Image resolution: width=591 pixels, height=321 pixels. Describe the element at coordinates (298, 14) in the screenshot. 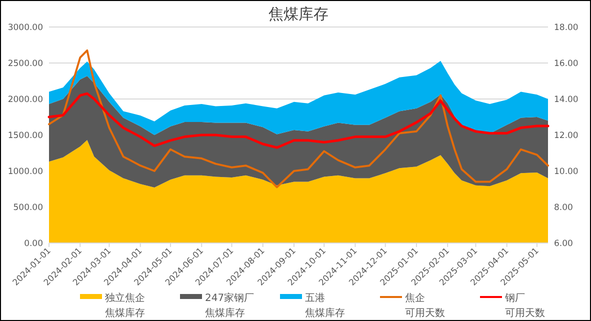

I see `chart-title: 焦煤库存` at that location.